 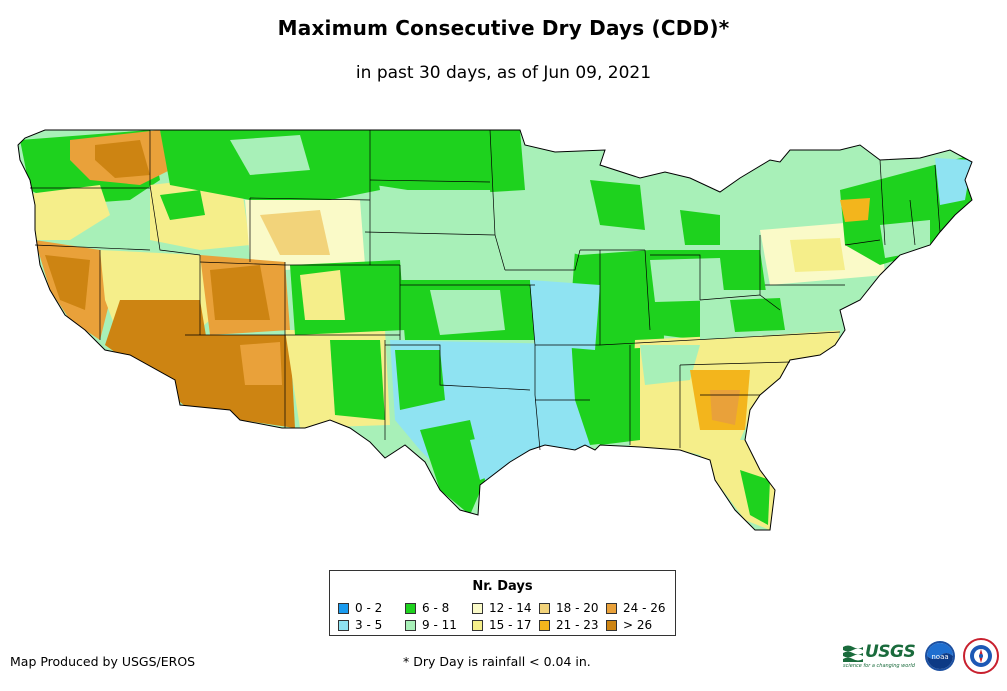 What do you see at coordinates (577, 608) in the screenshot?
I see `legend-label: 18 - 20` at bounding box center [577, 608].